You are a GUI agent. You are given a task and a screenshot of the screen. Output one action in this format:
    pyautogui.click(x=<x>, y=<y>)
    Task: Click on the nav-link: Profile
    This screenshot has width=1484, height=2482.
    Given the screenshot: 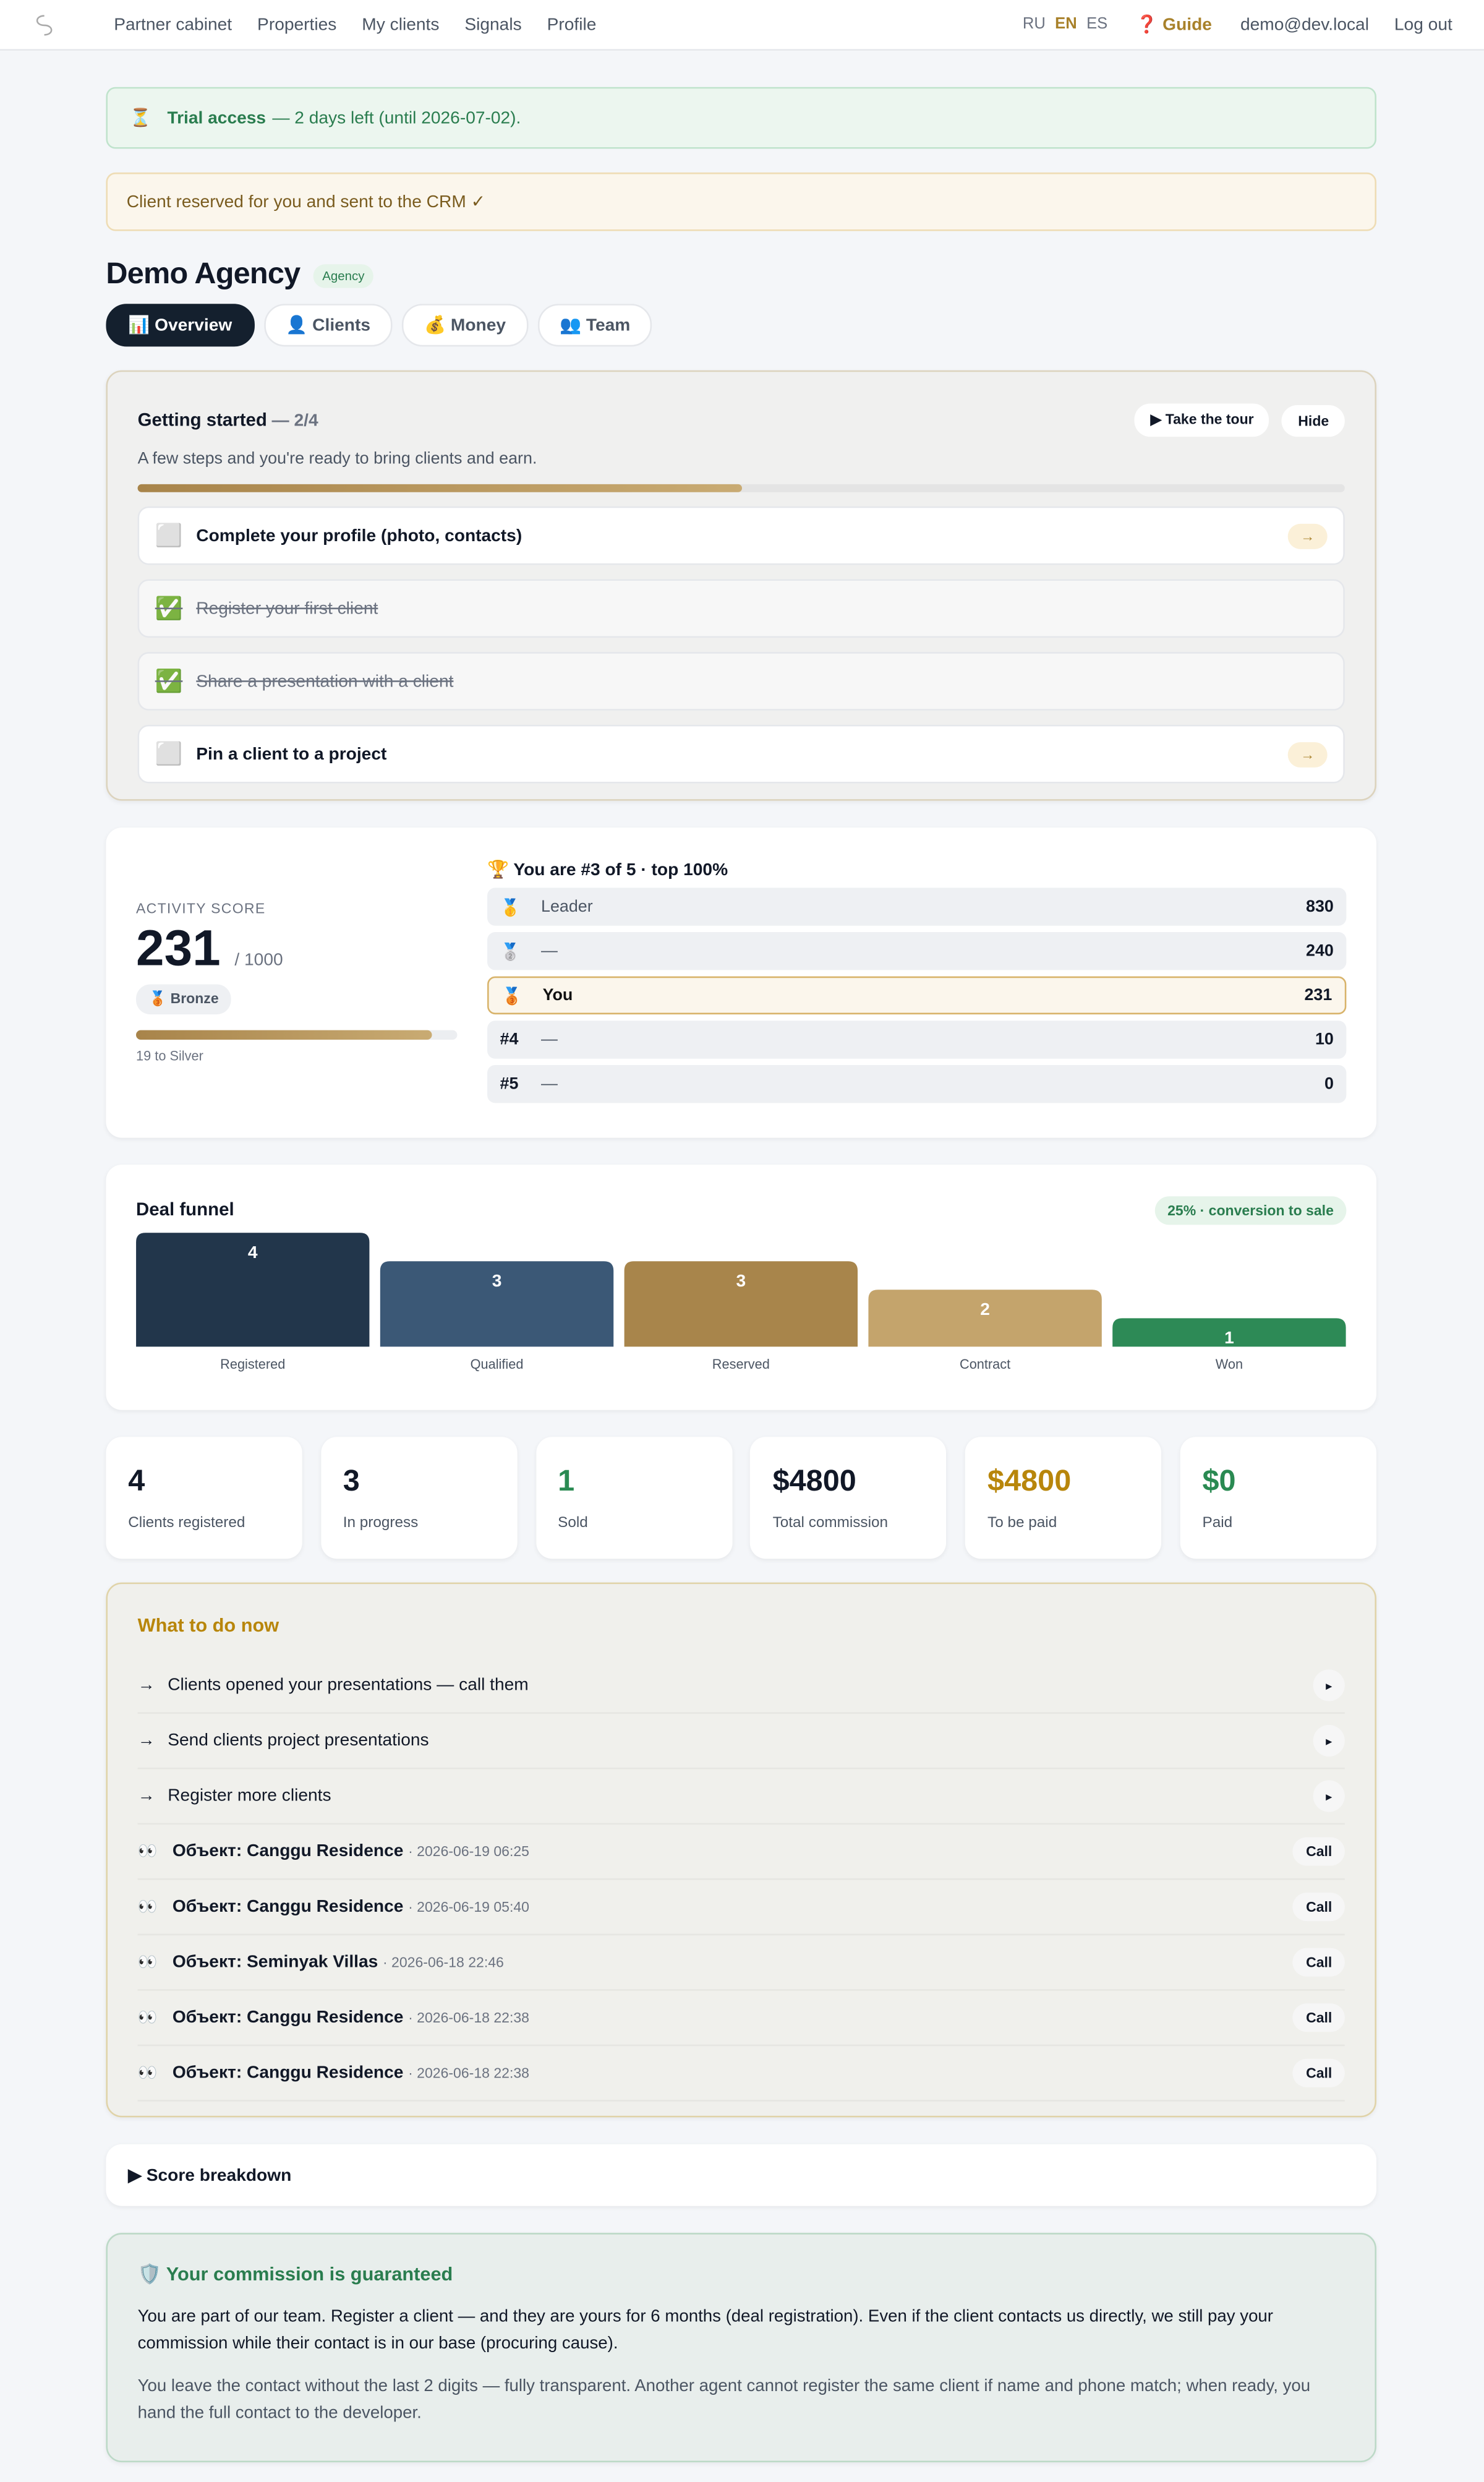 What is the action you would take?
    pyautogui.click(x=572, y=25)
    